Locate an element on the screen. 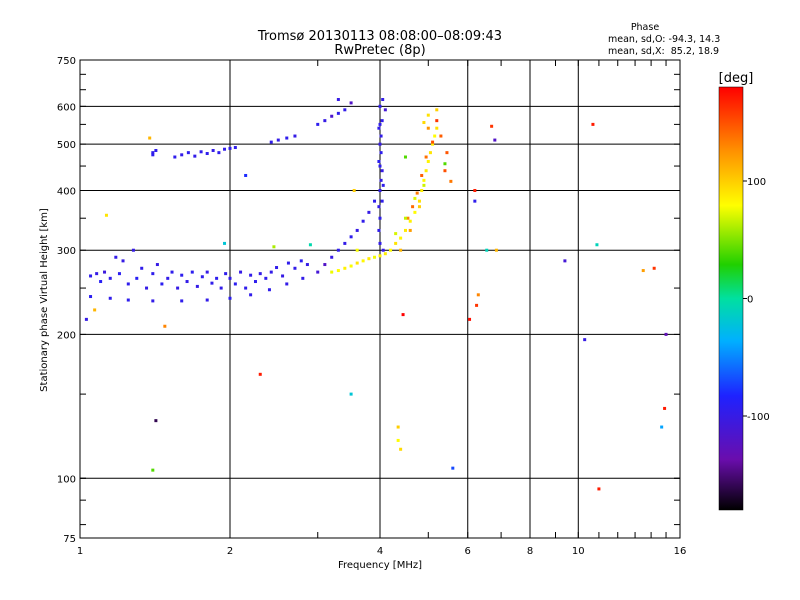 Image resolution: width=800 pixels, height=600 pixels. x-tick-label: 16 is located at coordinates (680, 551).